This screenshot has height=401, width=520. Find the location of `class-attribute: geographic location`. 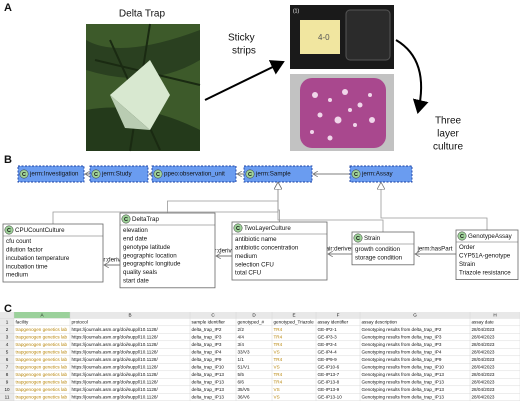

class-attribute: geographic location is located at coordinates (150, 255).